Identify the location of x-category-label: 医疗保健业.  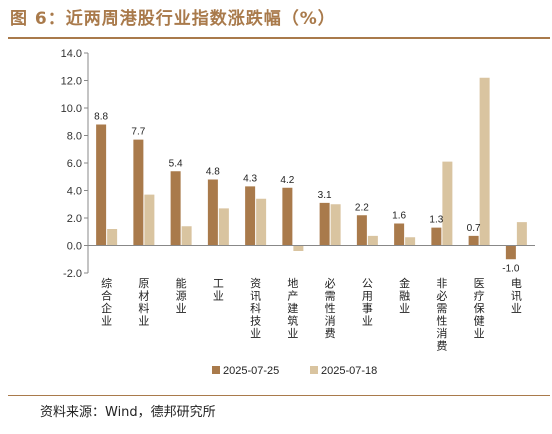
(479, 308).